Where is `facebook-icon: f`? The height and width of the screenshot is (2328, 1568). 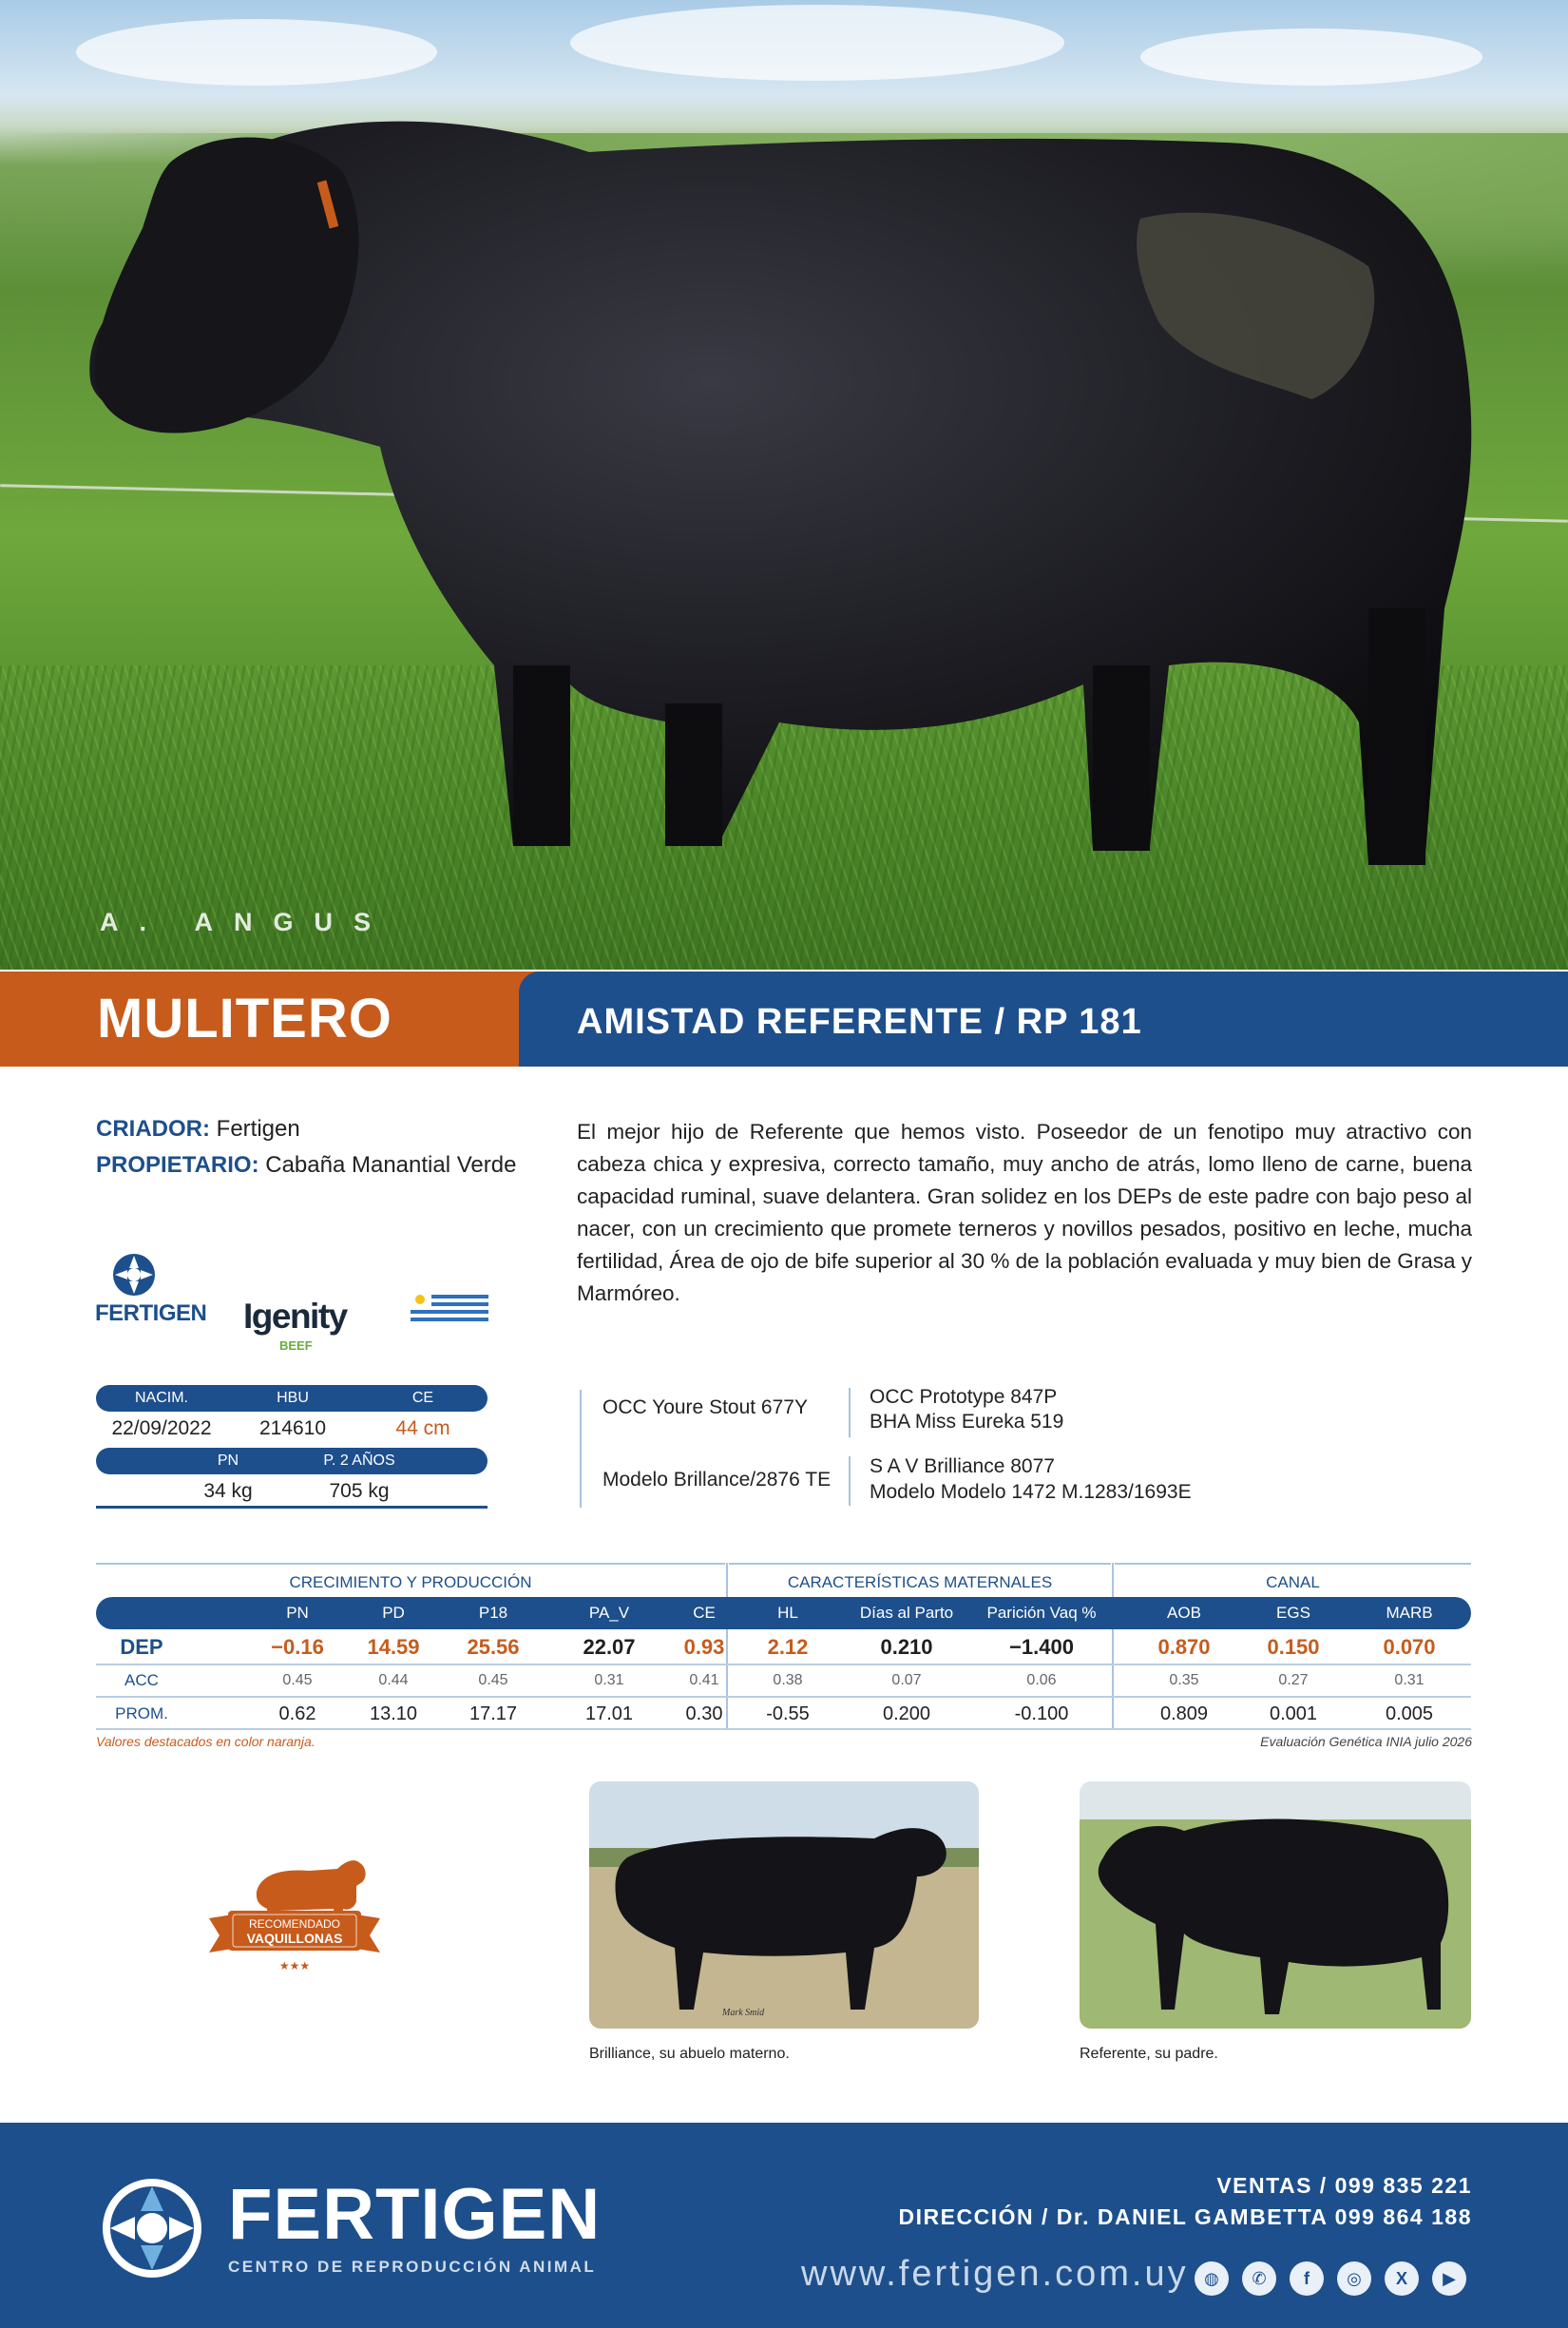 facebook-icon: f is located at coordinates (1307, 2278).